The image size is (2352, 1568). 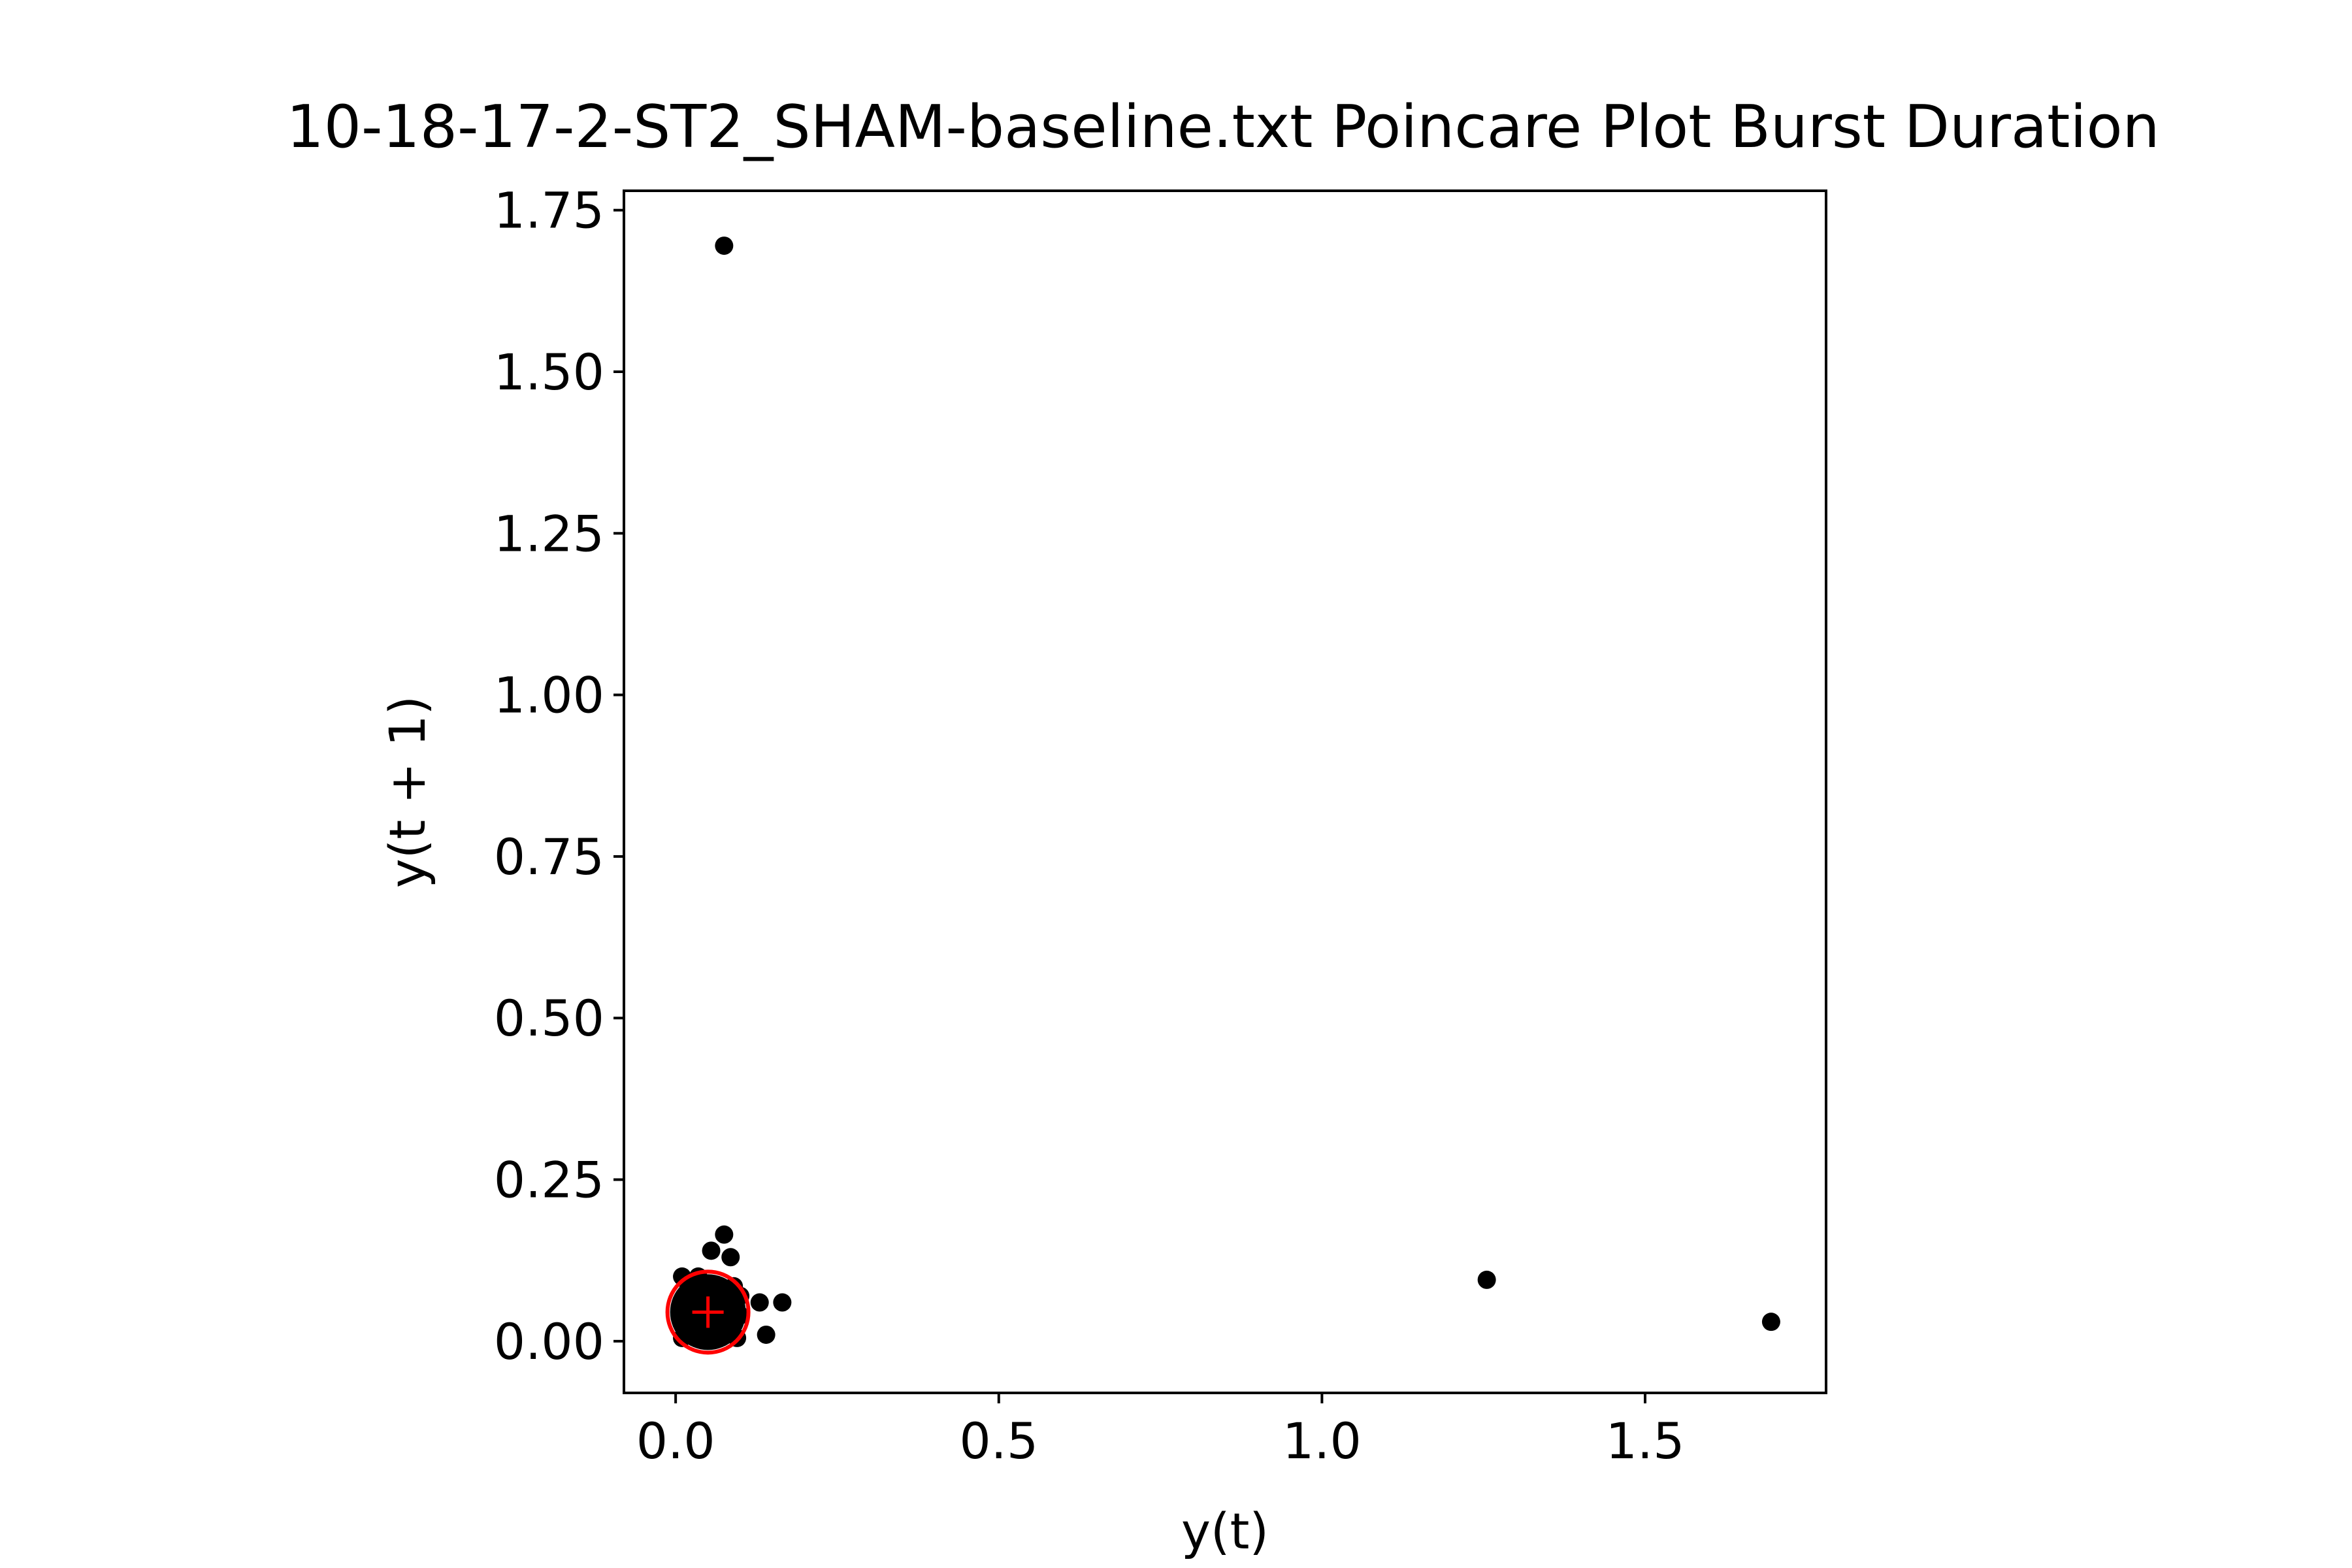 I want to click on mean-marker-circle, so click(x=708, y=1312).